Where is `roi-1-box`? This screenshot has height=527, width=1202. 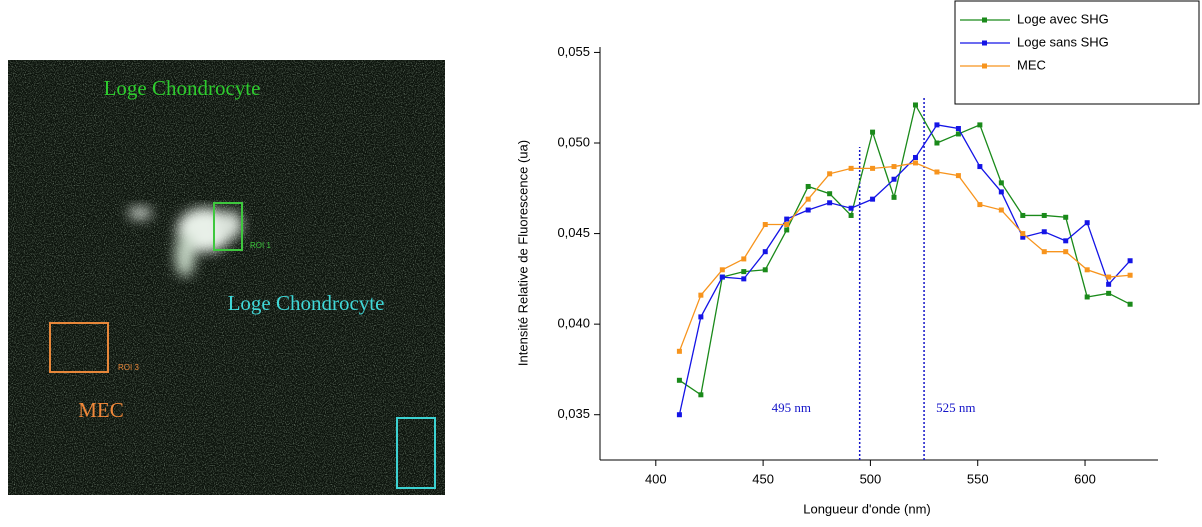
roi-1-box is located at coordinates (228, 226).